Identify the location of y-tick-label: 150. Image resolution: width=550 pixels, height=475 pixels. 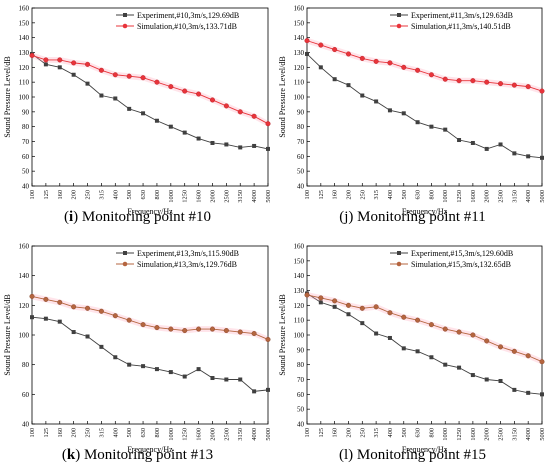
(299, 23).